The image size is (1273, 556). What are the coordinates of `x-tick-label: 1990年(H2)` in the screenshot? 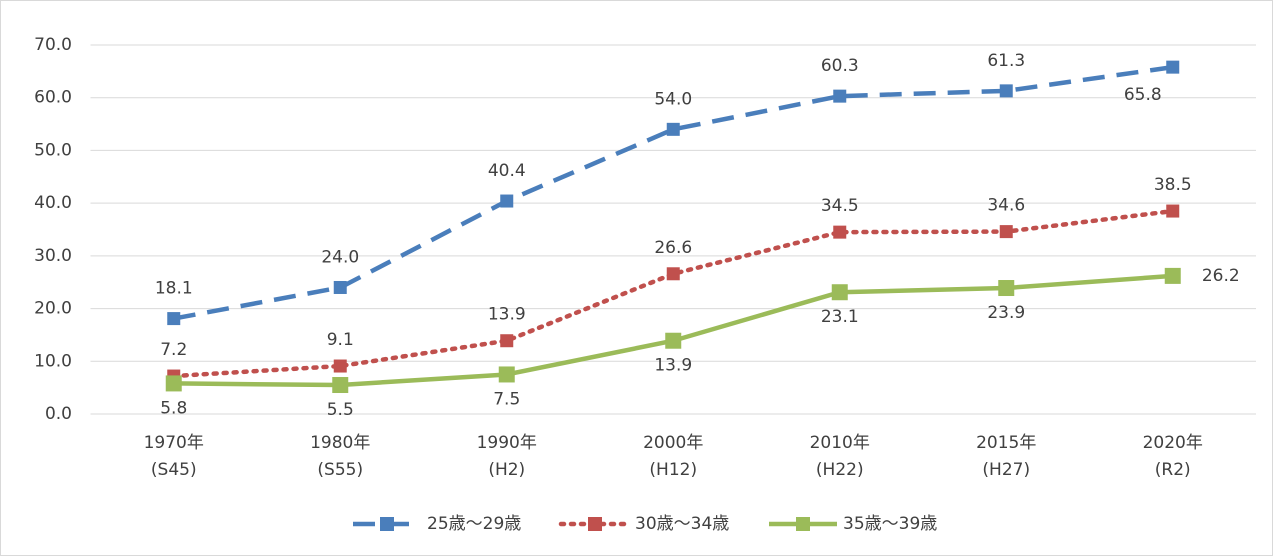 It's located at (507, 456).